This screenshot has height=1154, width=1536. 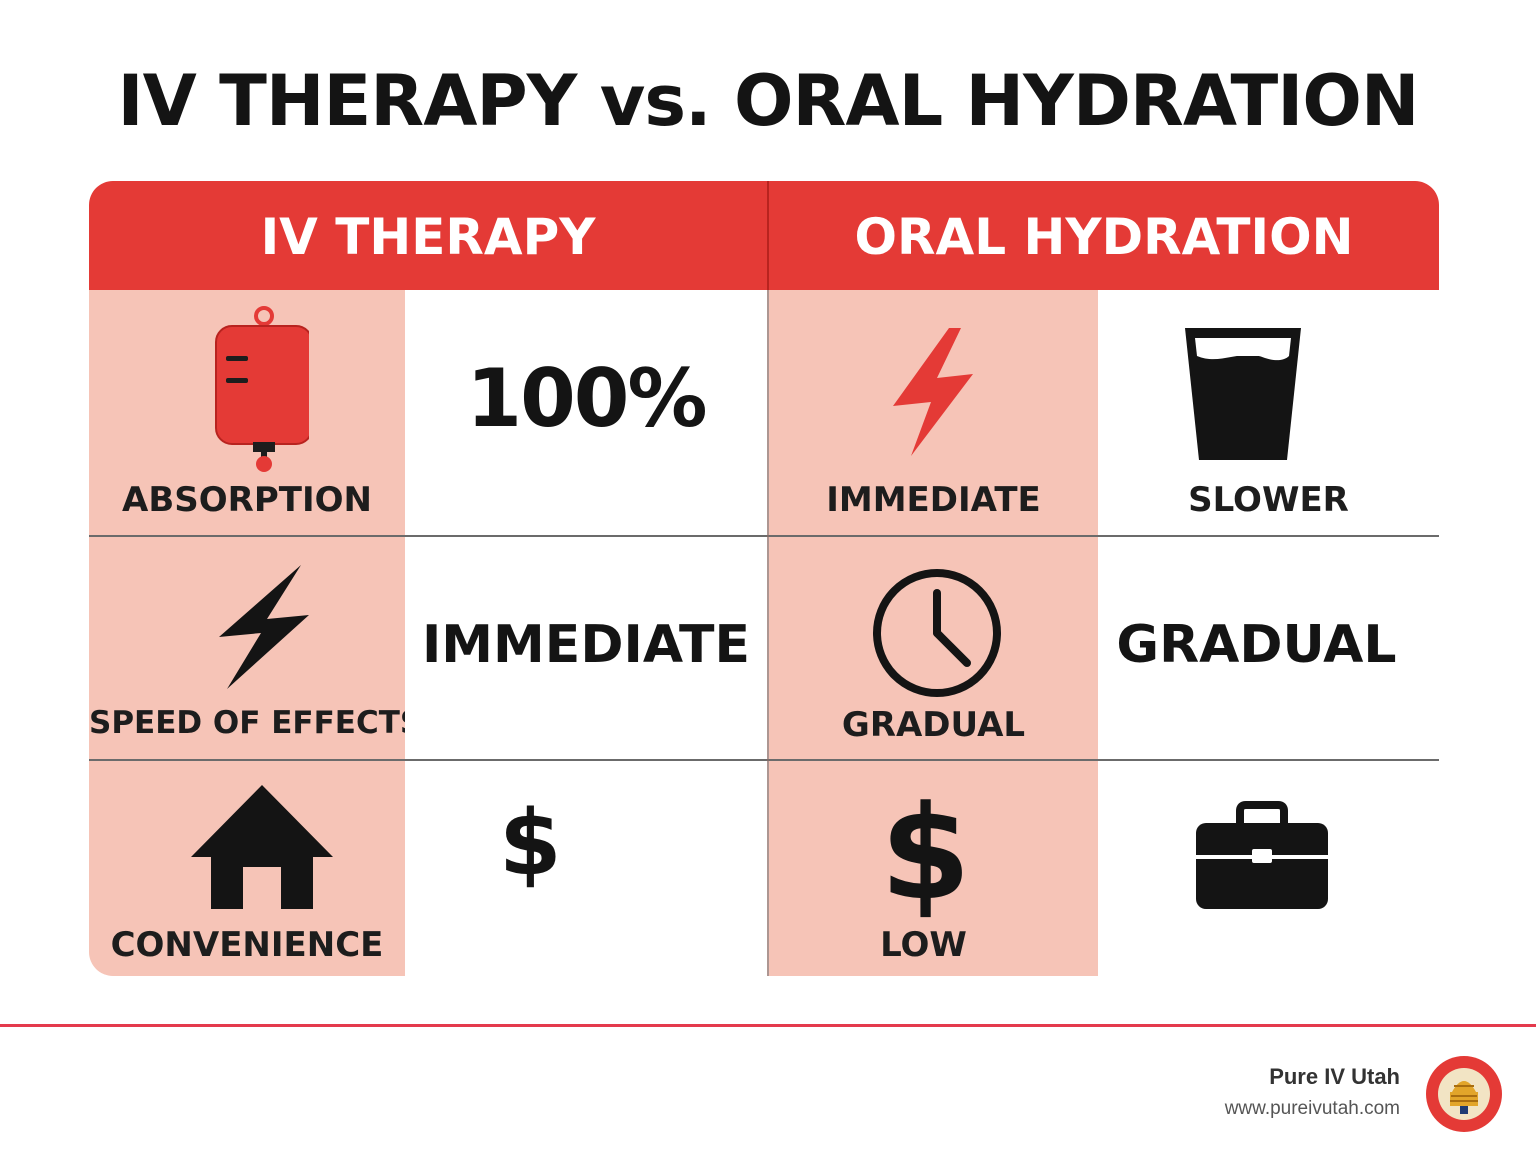 What do you see at coordinates (586, 868) in the screenshot?
I see `cell-iv-convenience-value: $` at bounding box center [586, 868].